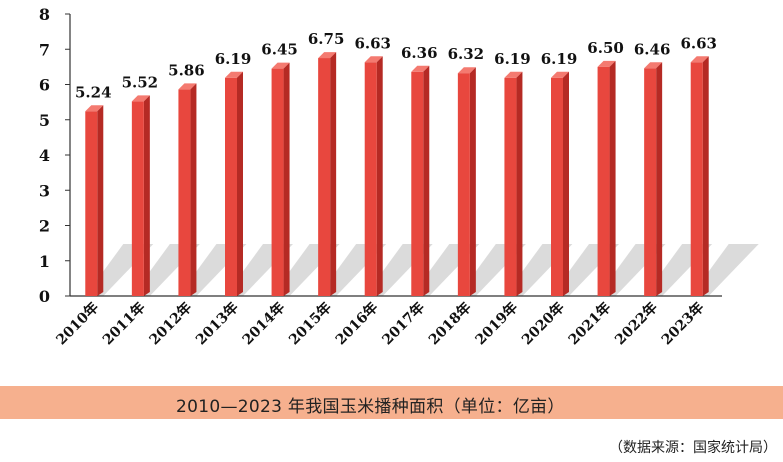 Image resolution: width=783 pixels, height=462 pixels. I want to click on value-label: 6.46, so click(652, 49).